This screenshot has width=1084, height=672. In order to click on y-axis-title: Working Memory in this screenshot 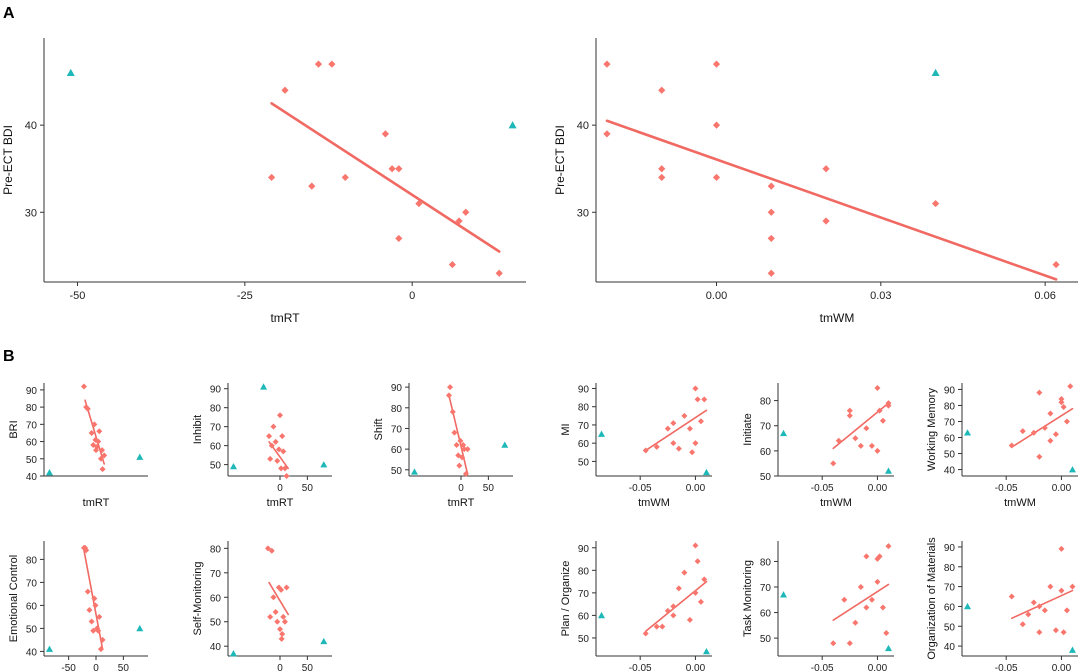, I will do `click(932, 429)`.